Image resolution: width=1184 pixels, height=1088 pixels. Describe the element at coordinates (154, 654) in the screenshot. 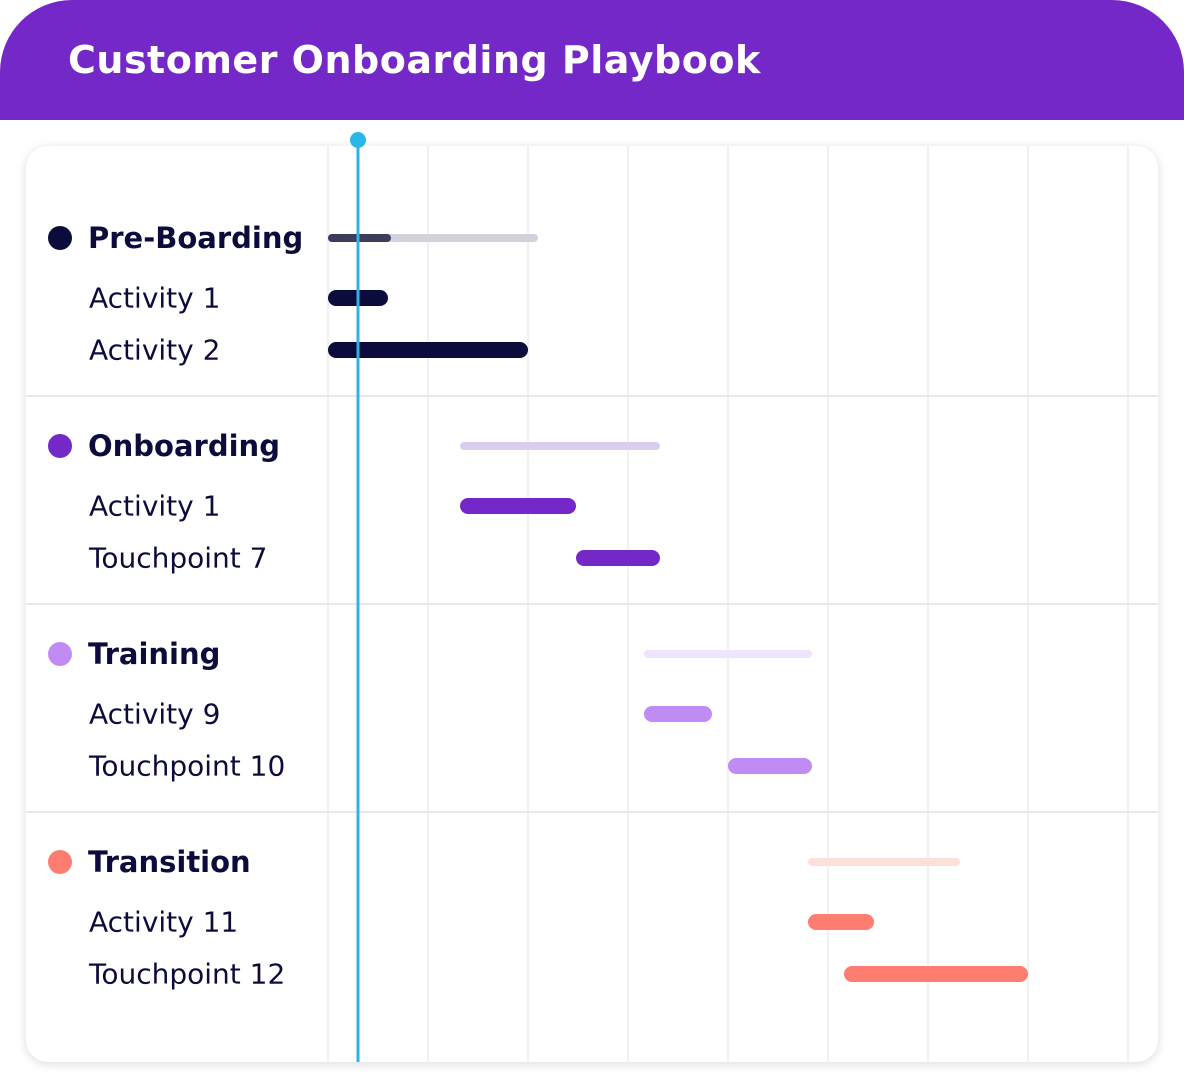

I see `group-label: Training` at that location.